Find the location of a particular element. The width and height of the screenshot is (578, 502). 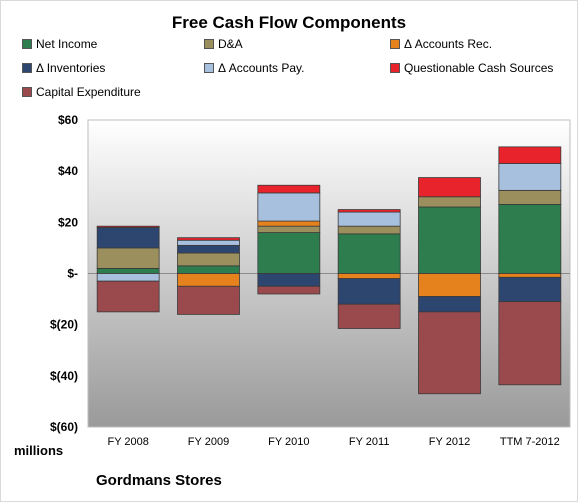

company-name: Gordmans Stores is located at coordinates (159, 480).